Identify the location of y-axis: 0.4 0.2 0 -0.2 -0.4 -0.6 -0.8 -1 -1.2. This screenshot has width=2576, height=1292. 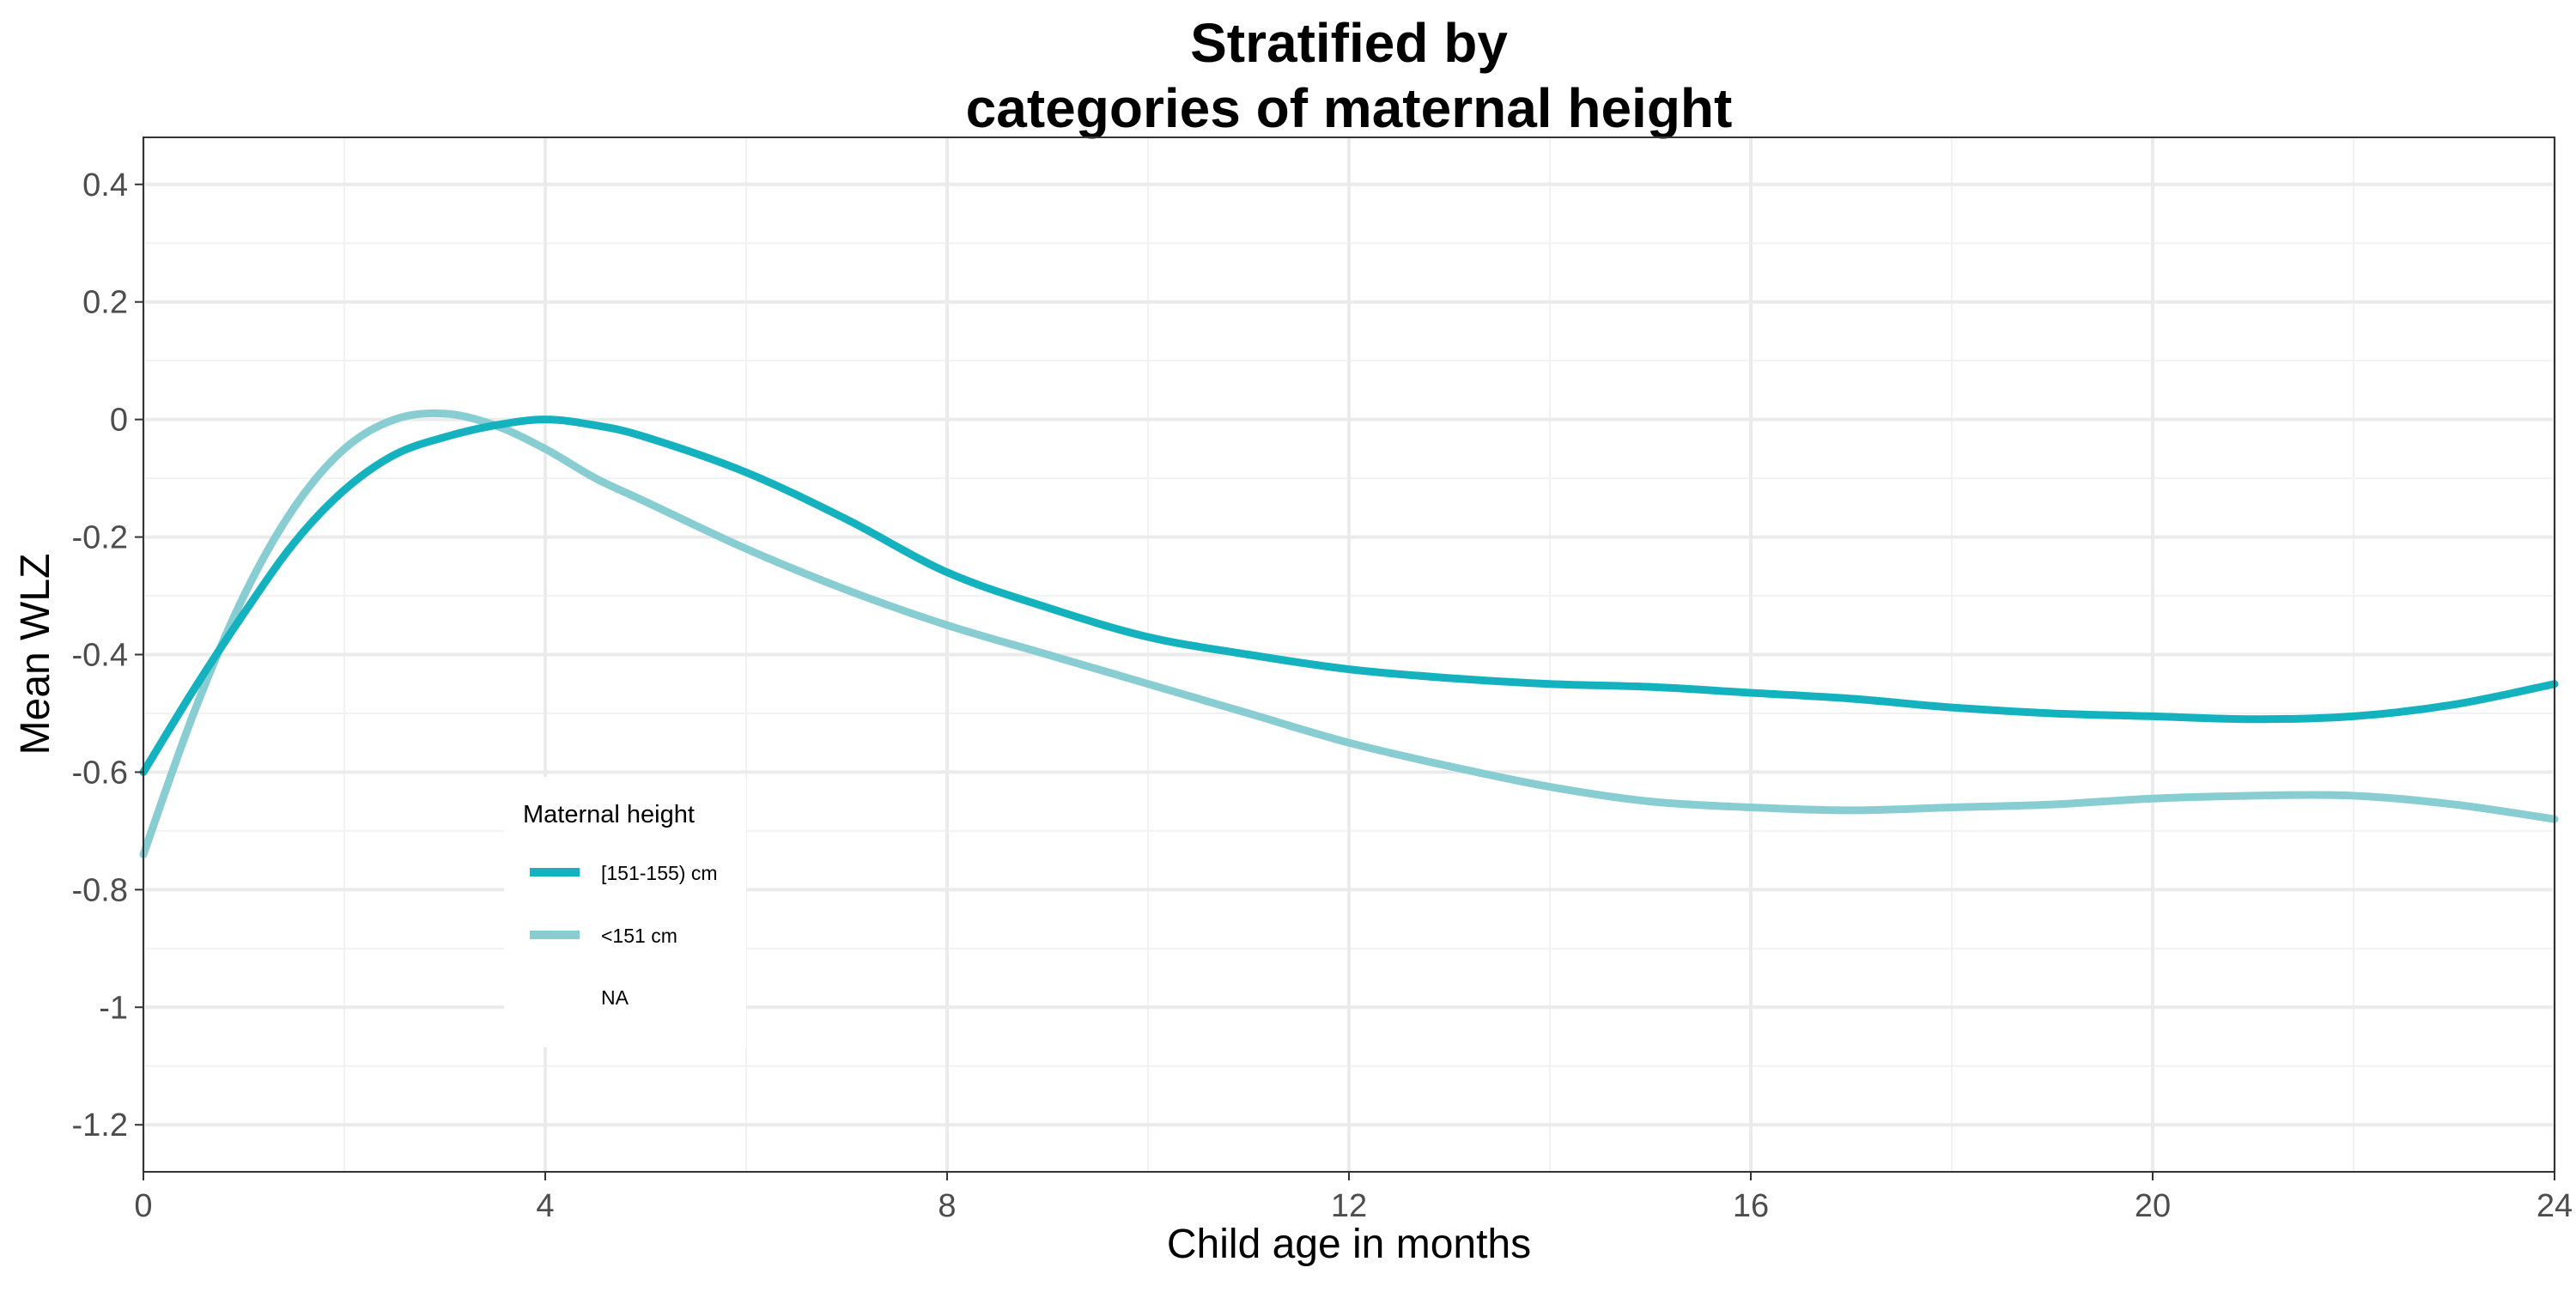
(107, 655).